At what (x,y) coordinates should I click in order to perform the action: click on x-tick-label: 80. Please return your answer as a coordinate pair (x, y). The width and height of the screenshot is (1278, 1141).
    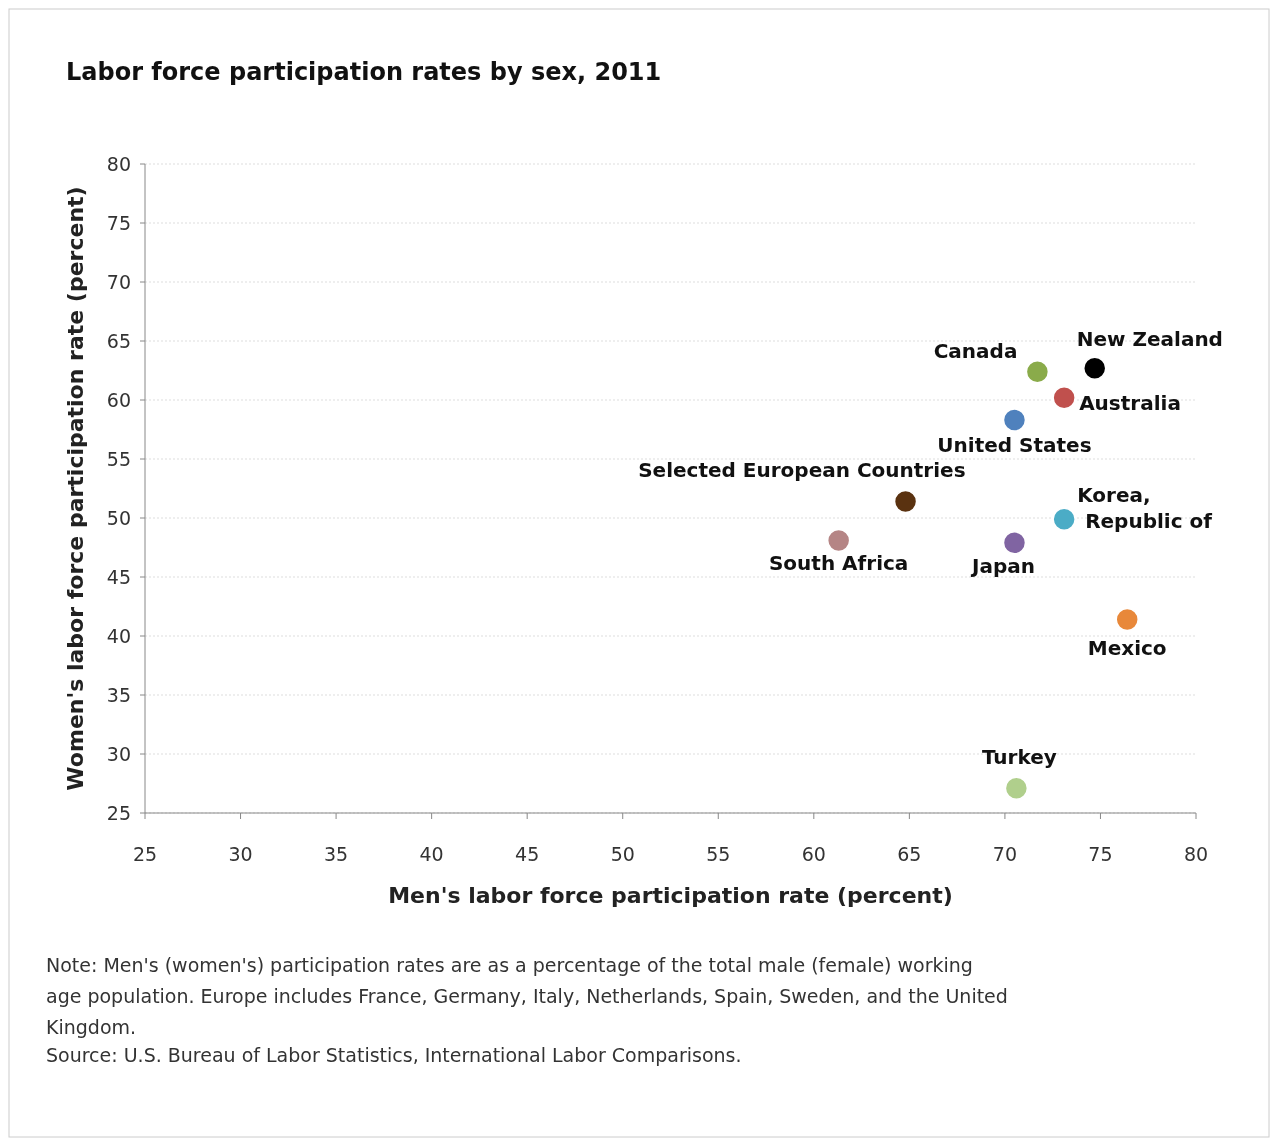
    Looking at the image, I should click on (1196, 854).